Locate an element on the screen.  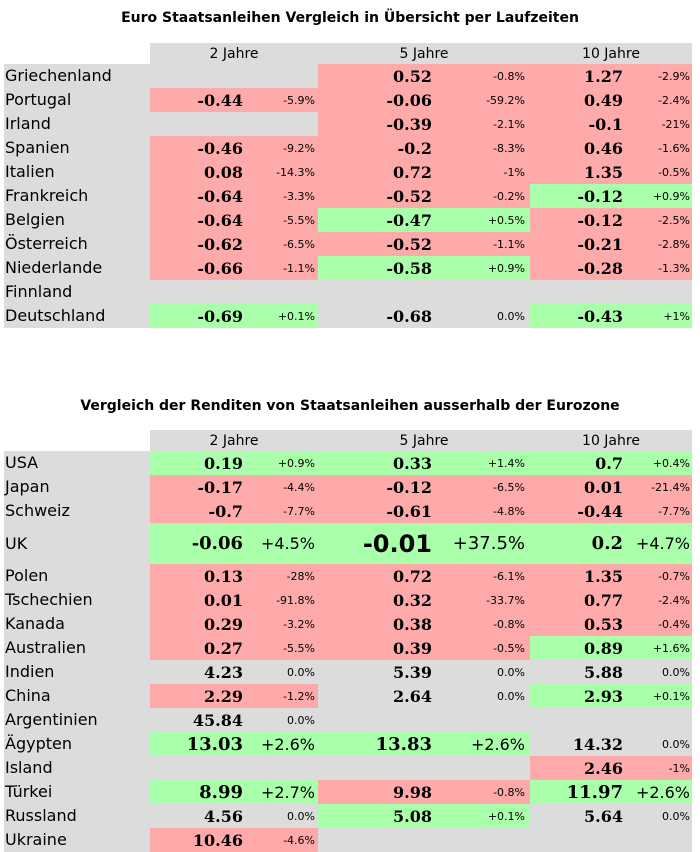
table-row: Griechenland 0.52 -0.8% 1.27 -2.9% is located at coordinates (348, 76).